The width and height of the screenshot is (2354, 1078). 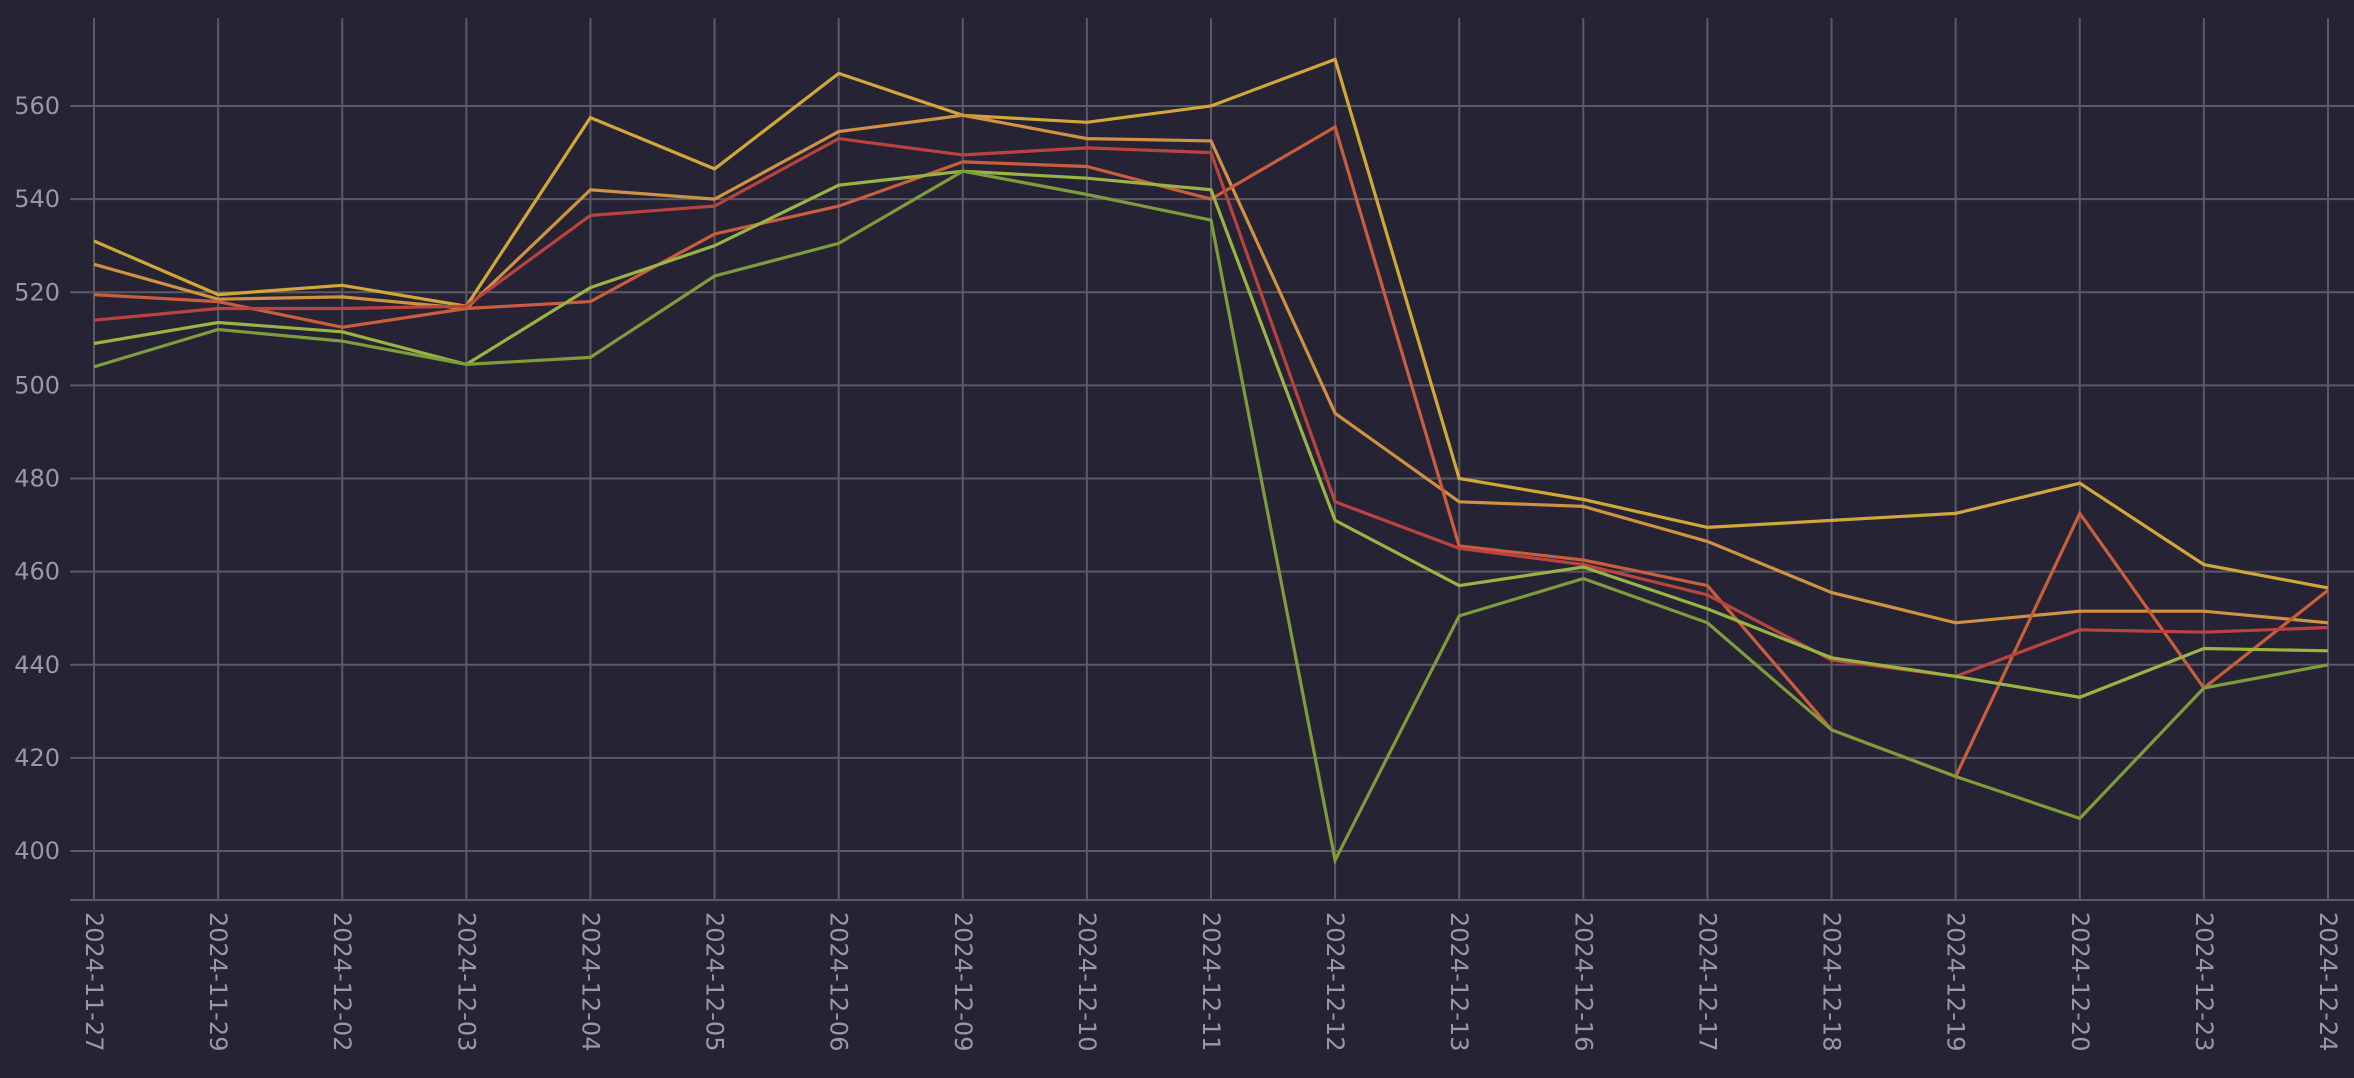 What do you see at coordinates (466, 981) in the screenshot?
I see `x-tick-label: 2024-12-03` at bounding box center [466, 981].